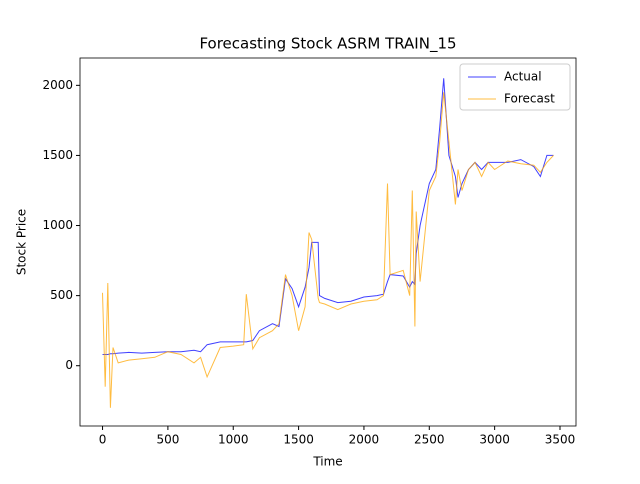  What do you see at coordinates (233, 440) in the screenshot?
I see `x-tick-label: 1000` at bounding box center [233, 440].